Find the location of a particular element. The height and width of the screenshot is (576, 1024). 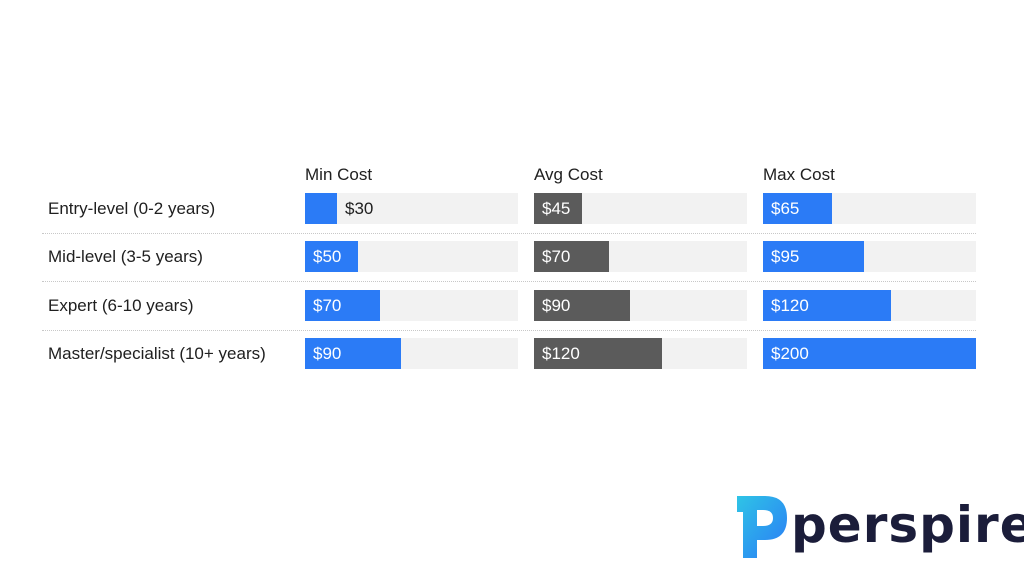

logo-text: perspire is located at coordinates (907, 525).